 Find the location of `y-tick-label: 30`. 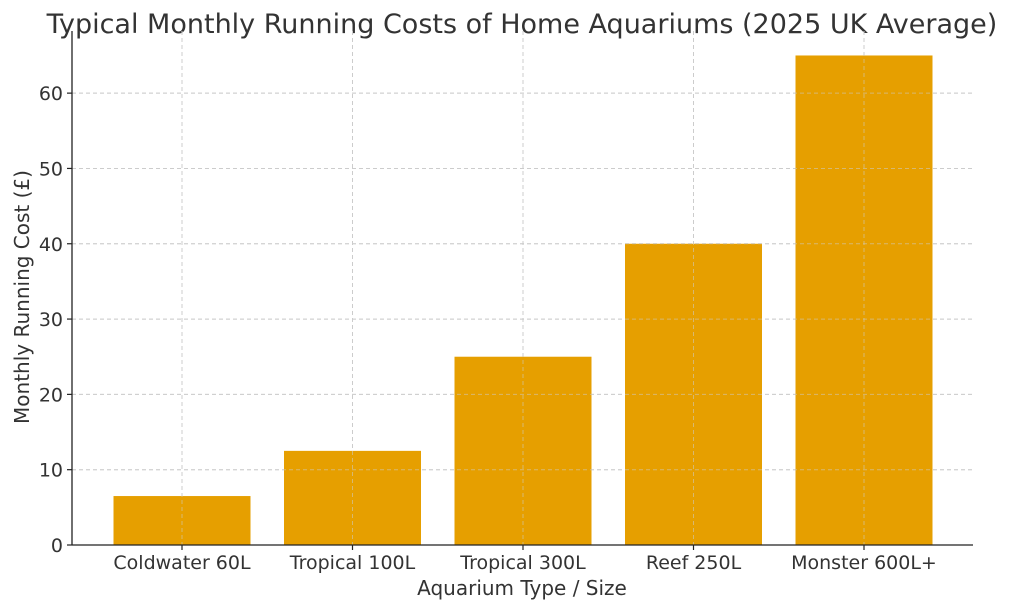

y-tick-label: 30 is located at coordinates (51, 320).